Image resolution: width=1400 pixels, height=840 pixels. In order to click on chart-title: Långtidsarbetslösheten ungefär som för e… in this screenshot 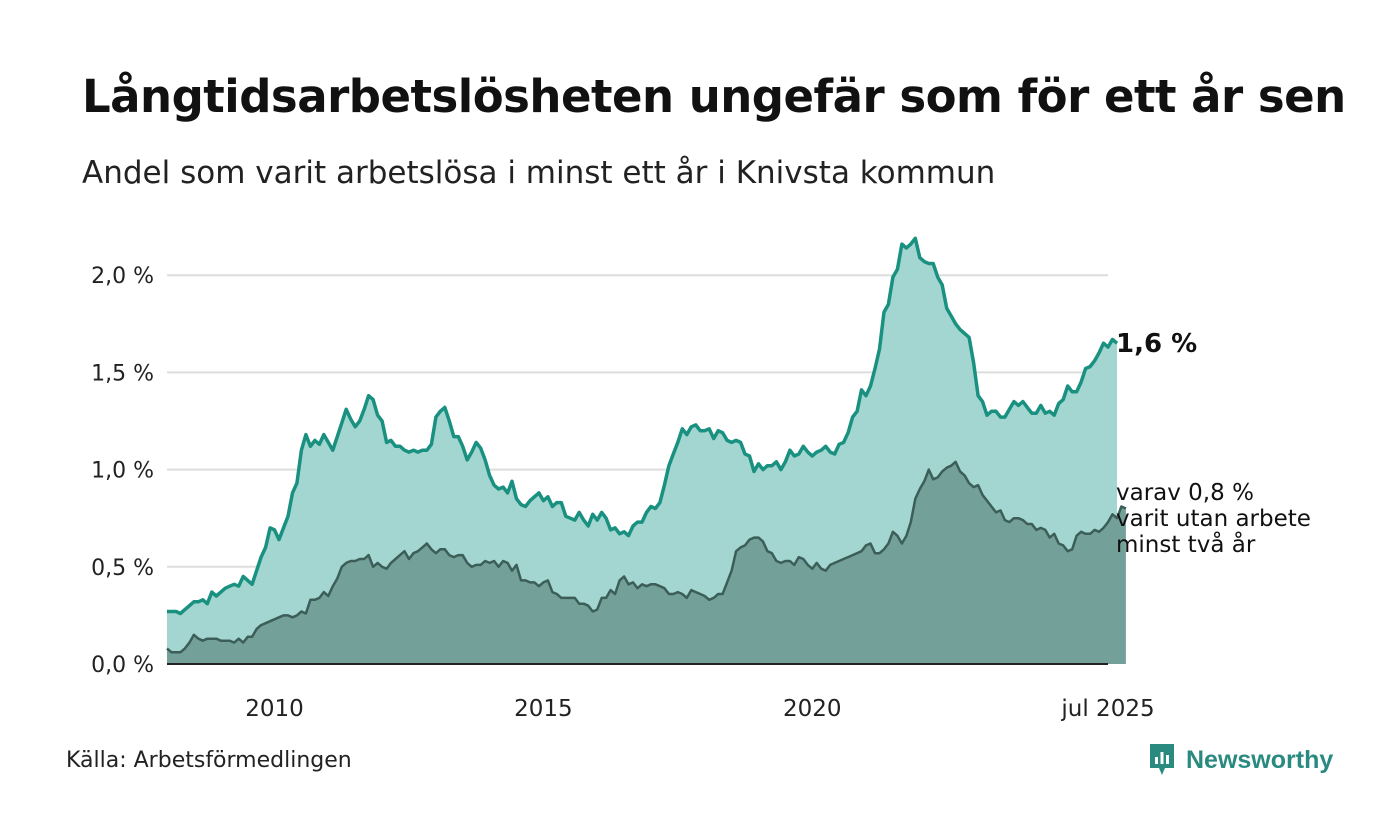, I will do `click(714, 96)`.